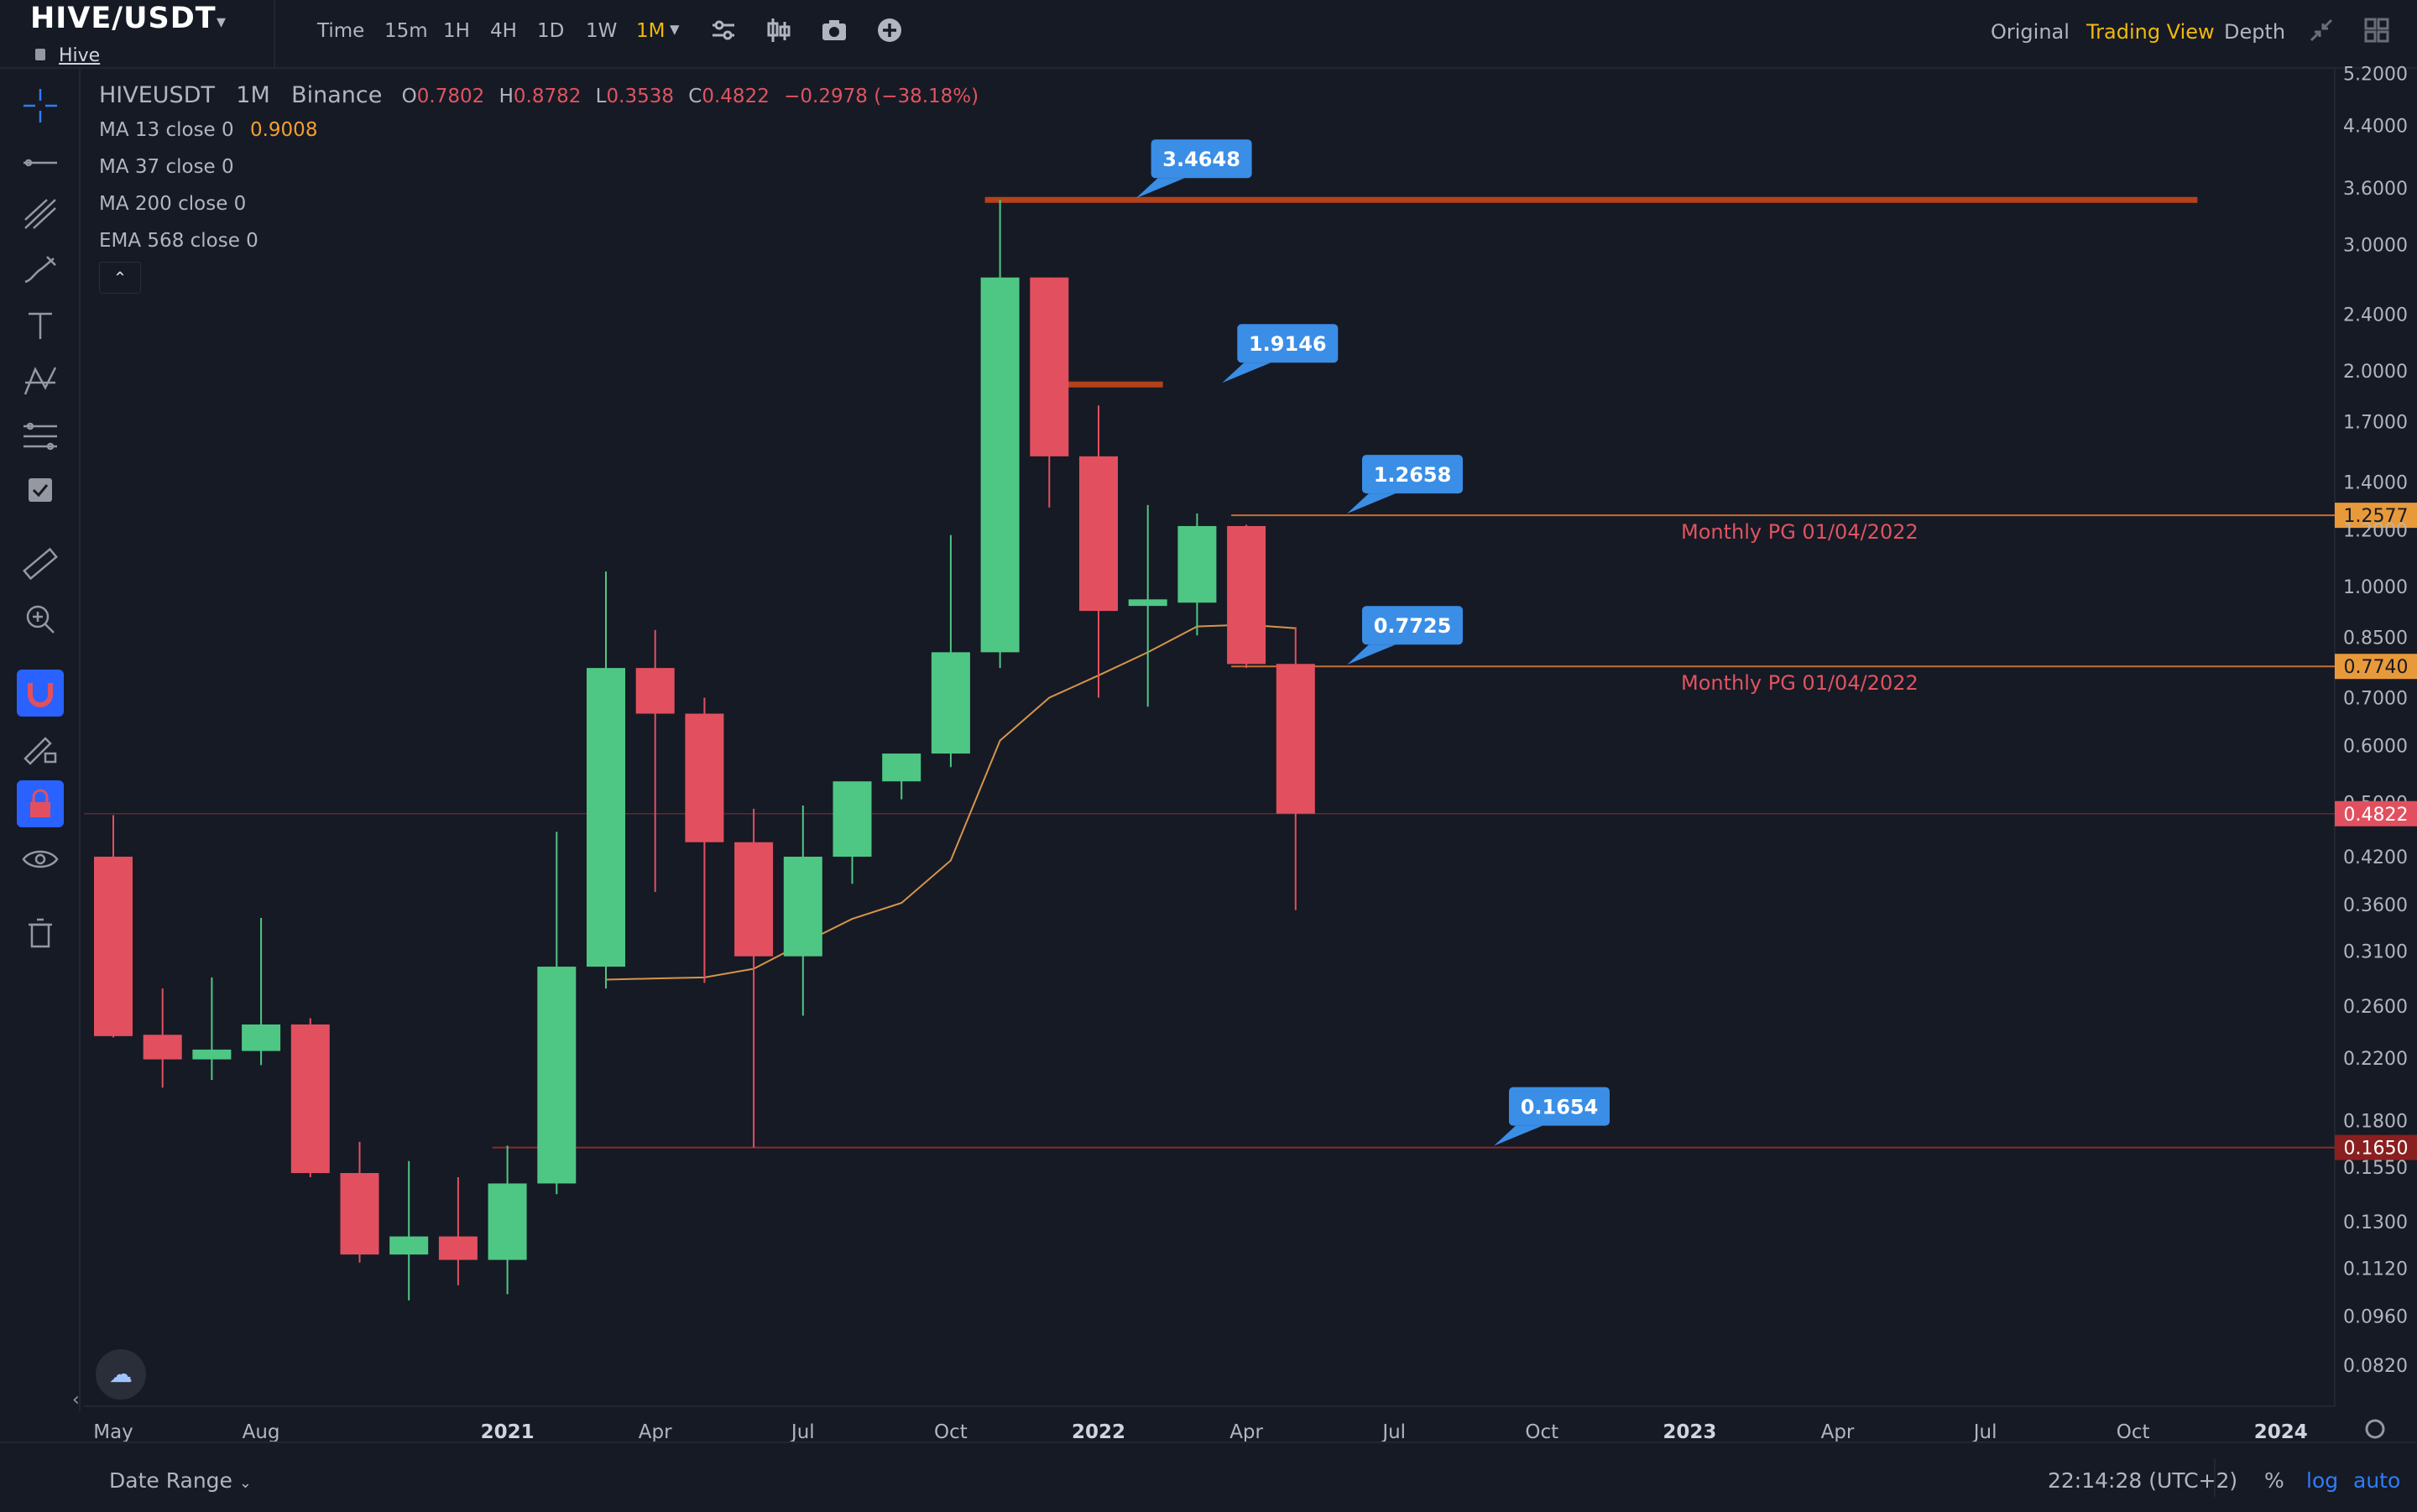  I want to click on legend-interval: 1M, so click(253, 95).